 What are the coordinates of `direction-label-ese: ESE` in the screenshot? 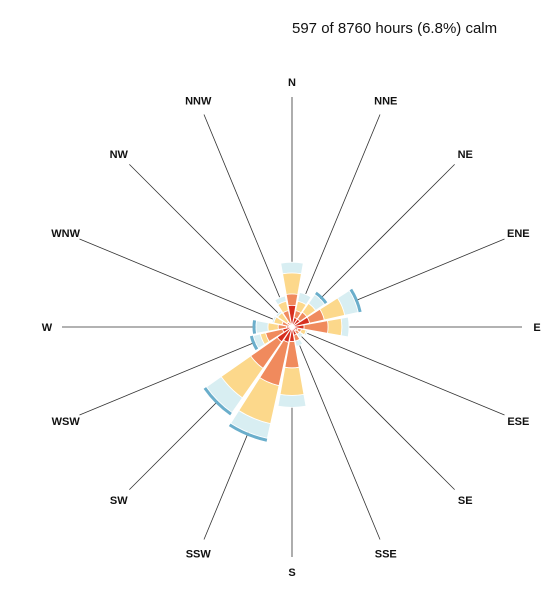 It's located at (518, 422).